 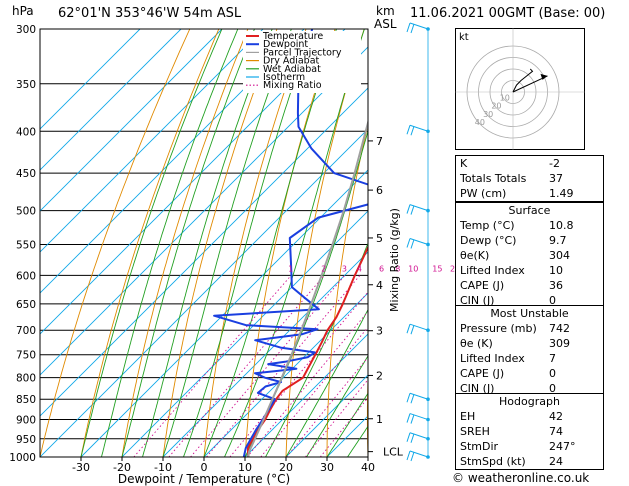 I want to click on mixing-ratio-label: 8, so click(x=397, y=268).